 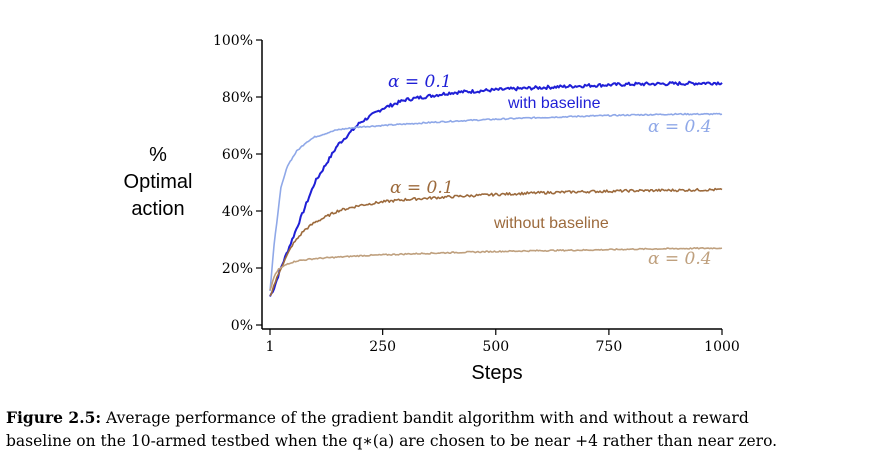 What do you see at coordinates (551, 223) in the screenshot?
I see `annotation-without-baseline: without baseline` at bounding box center [551, 223].